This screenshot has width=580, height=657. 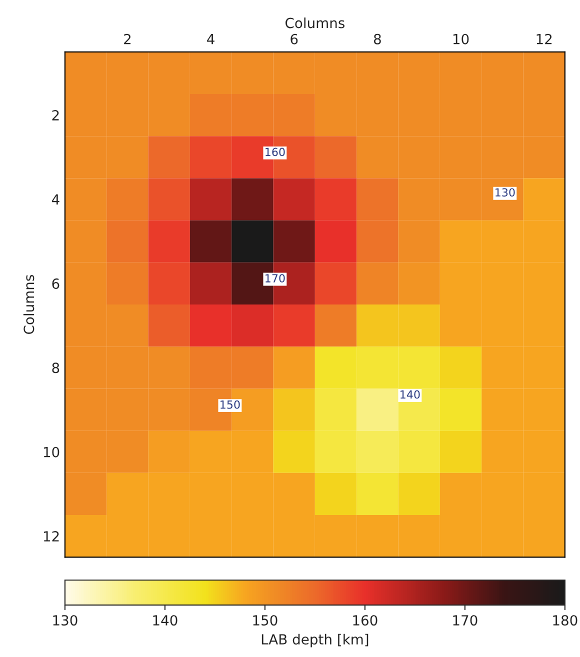 I want to click on annotation: 140, so click(x=410, y=394).